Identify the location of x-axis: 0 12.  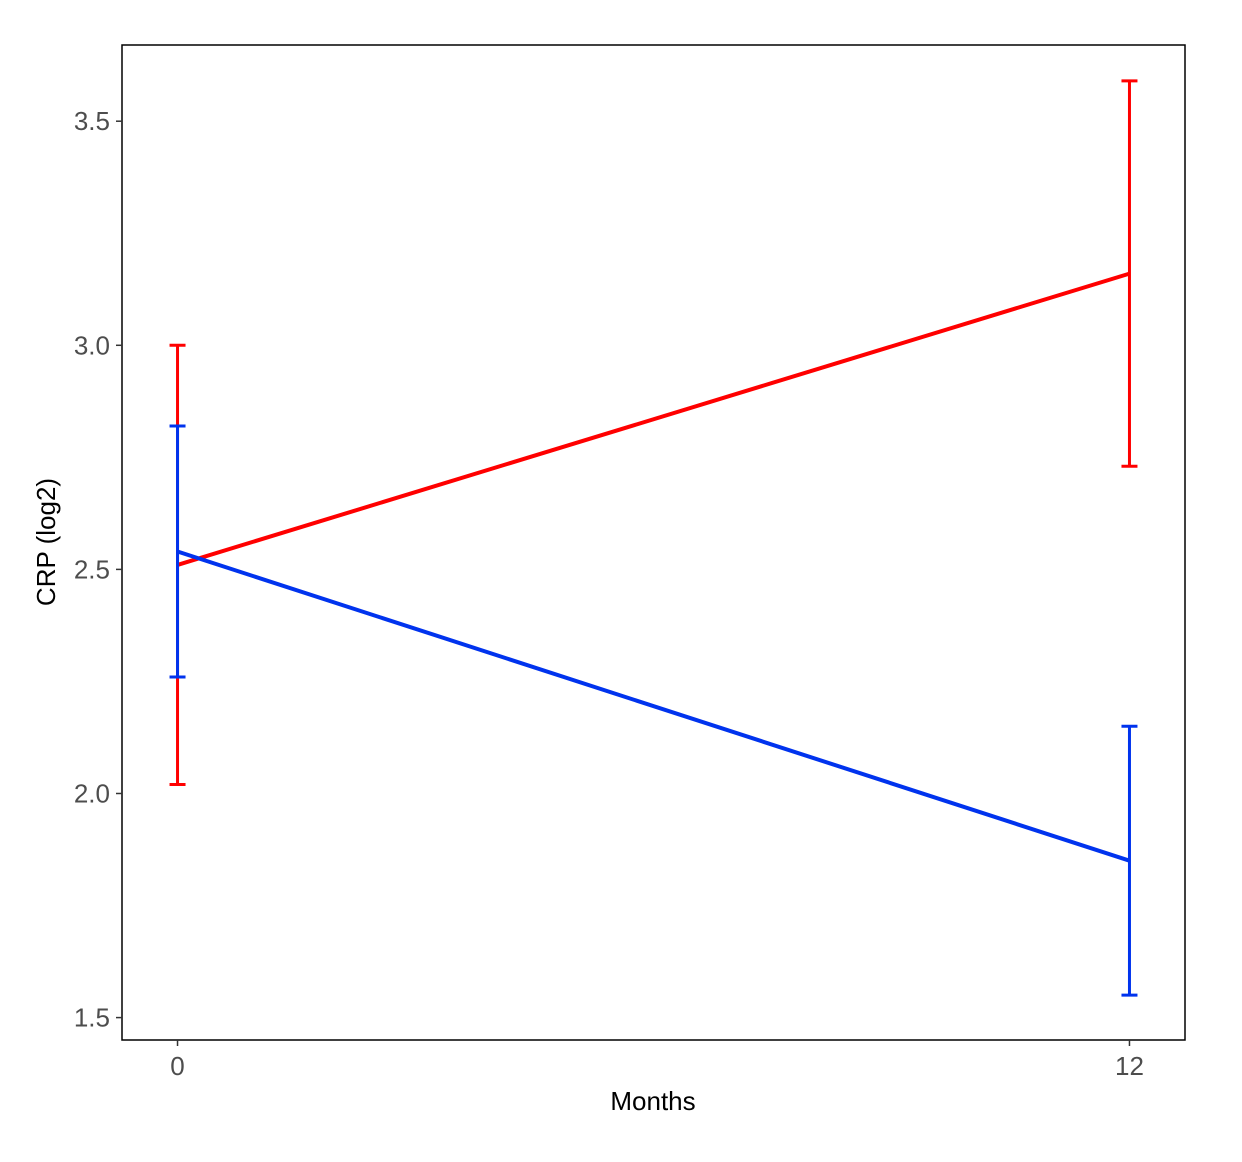
(657, 1060).